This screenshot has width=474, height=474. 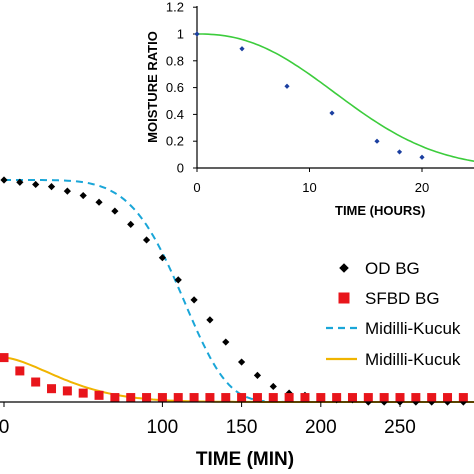 I want to click on inset-x-tick-label: 0, so click(x=196, y=187).